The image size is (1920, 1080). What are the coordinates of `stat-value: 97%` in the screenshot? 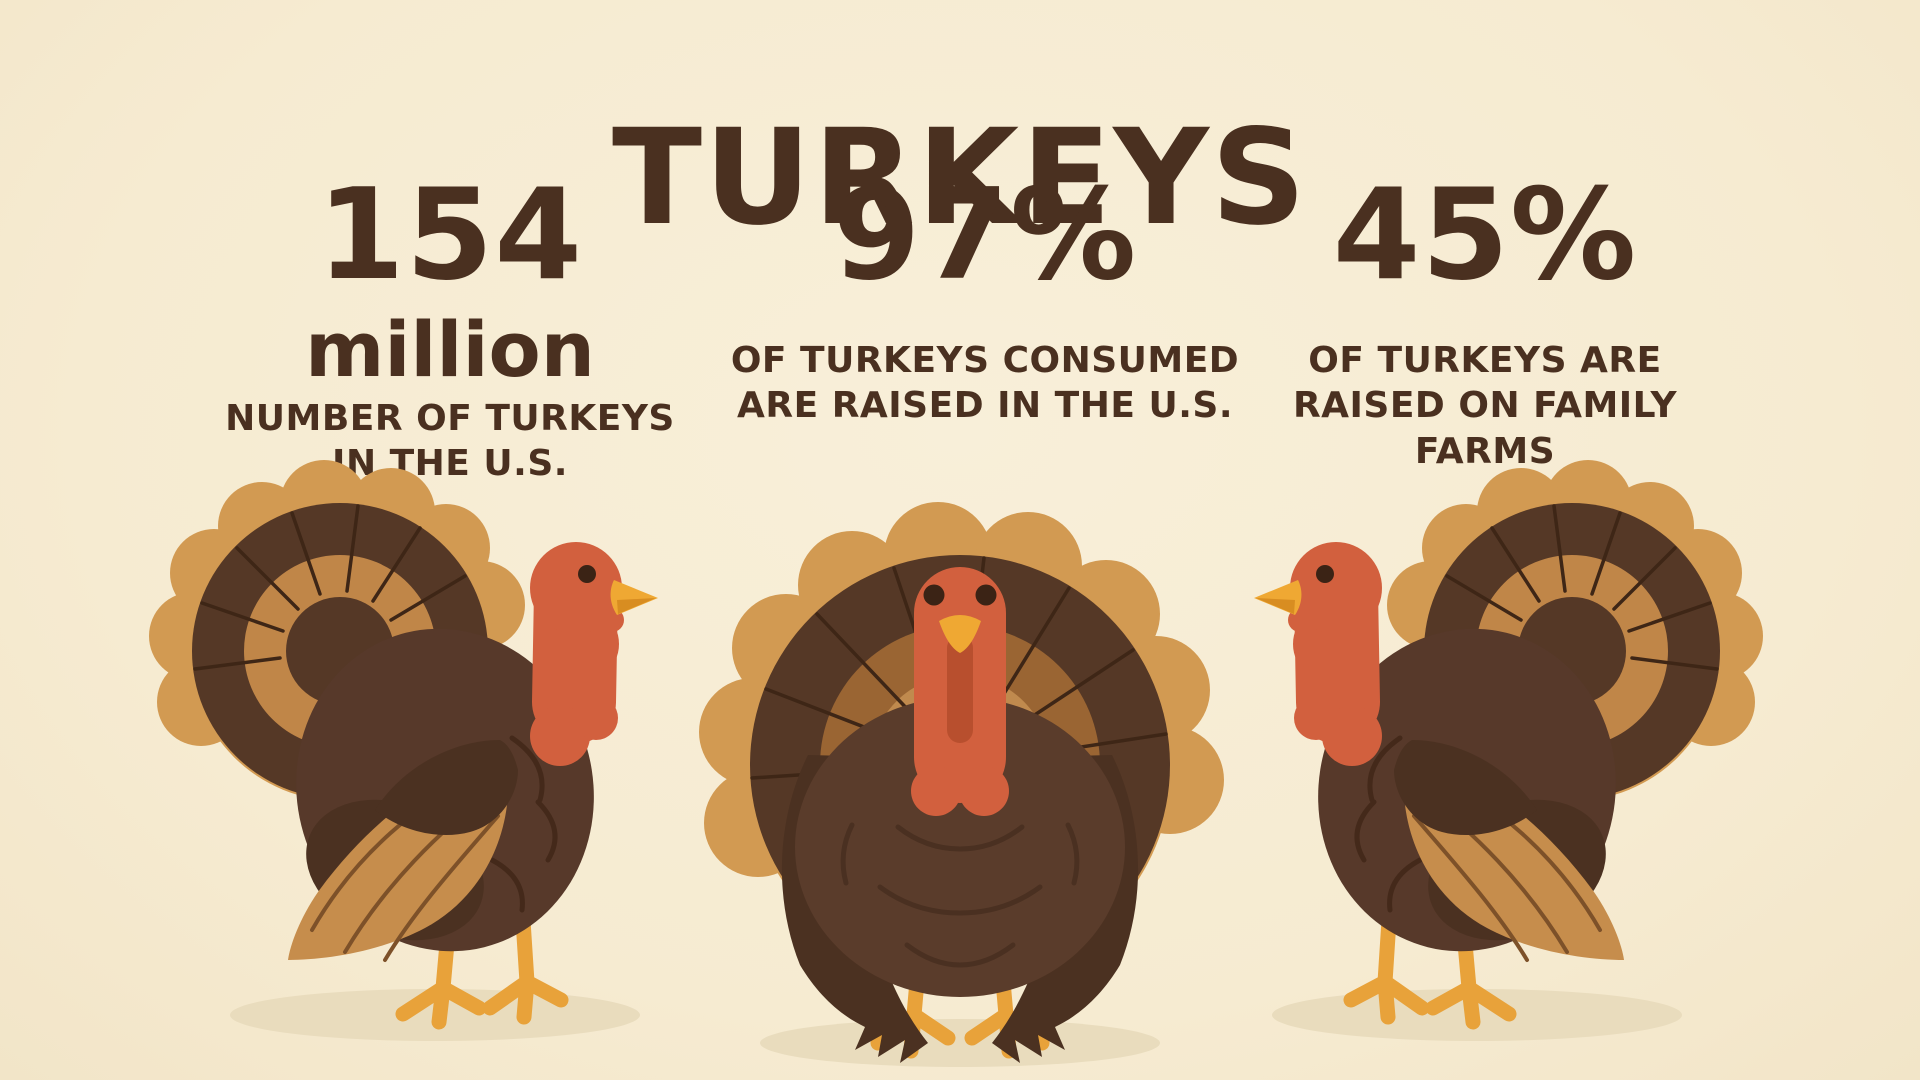 It's located at (985, 234).